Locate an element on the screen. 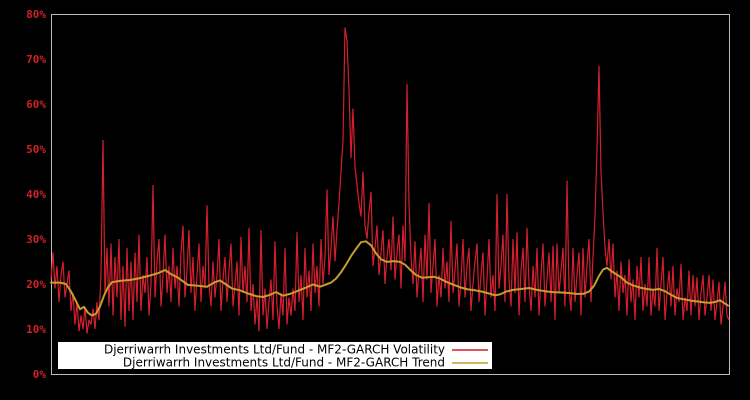  y-tick-label: 60% is located at coordinates (36, 104).